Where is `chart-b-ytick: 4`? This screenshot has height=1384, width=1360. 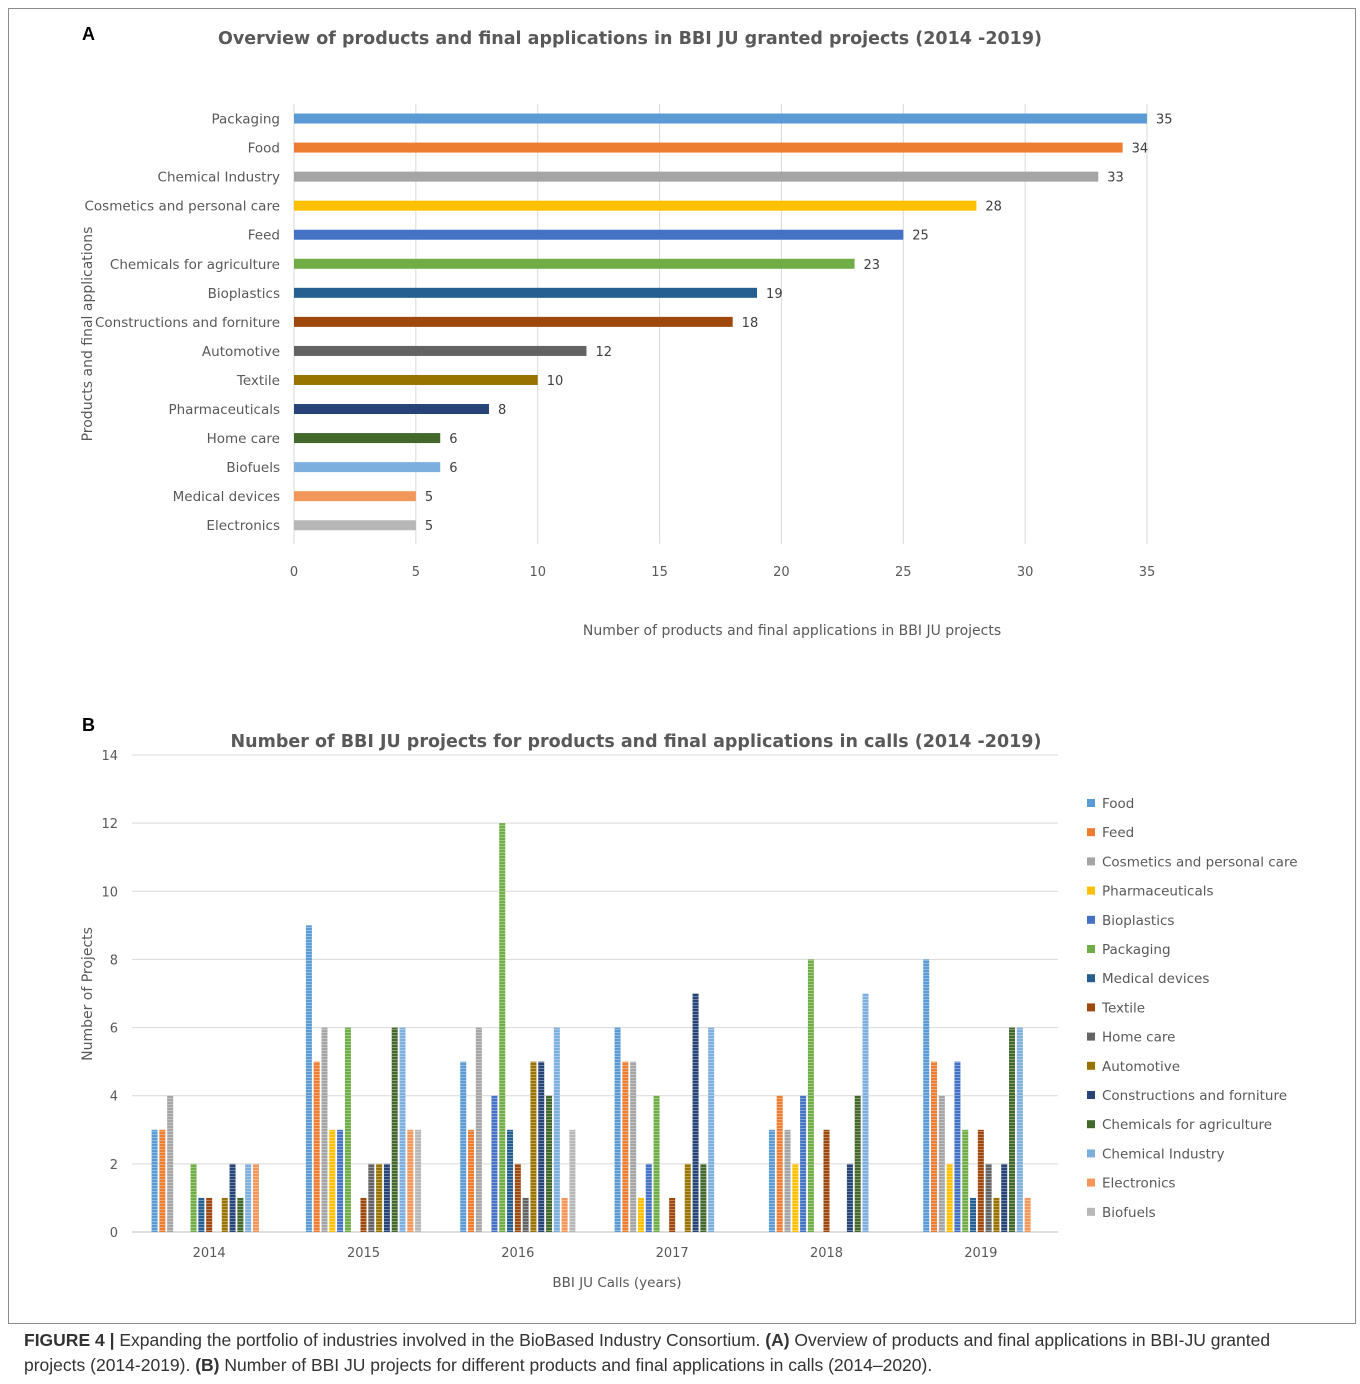 chart-b-ytick: 4 is located at coordinates (114, 1097).